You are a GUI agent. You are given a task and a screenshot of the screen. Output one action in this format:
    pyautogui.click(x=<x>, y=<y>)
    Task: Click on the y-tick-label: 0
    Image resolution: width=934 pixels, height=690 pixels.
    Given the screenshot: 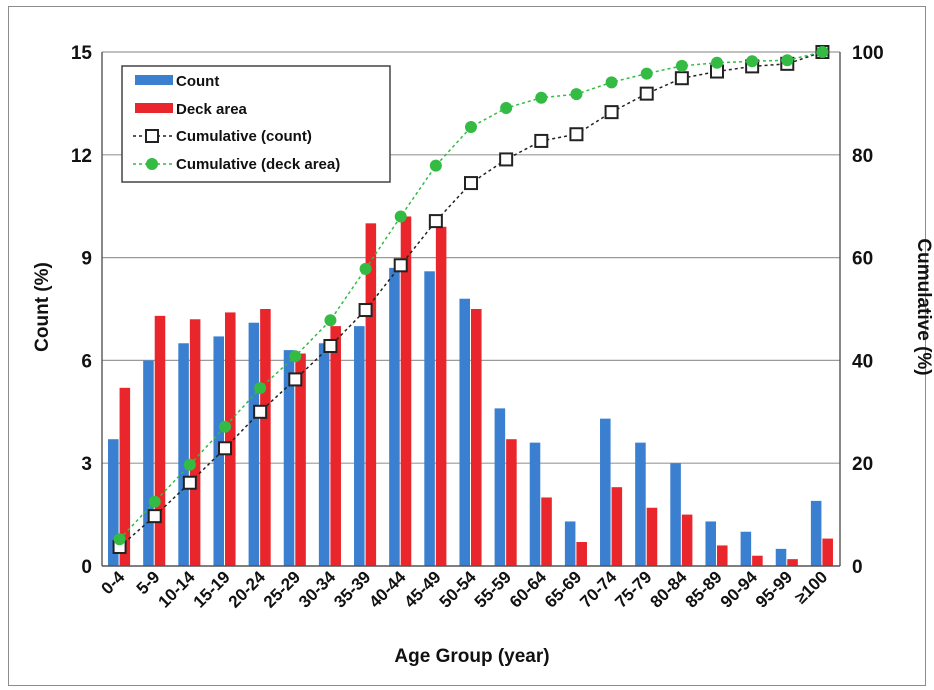 What is the action you would take?
    pyautogui.click(x=86, y=567)
    